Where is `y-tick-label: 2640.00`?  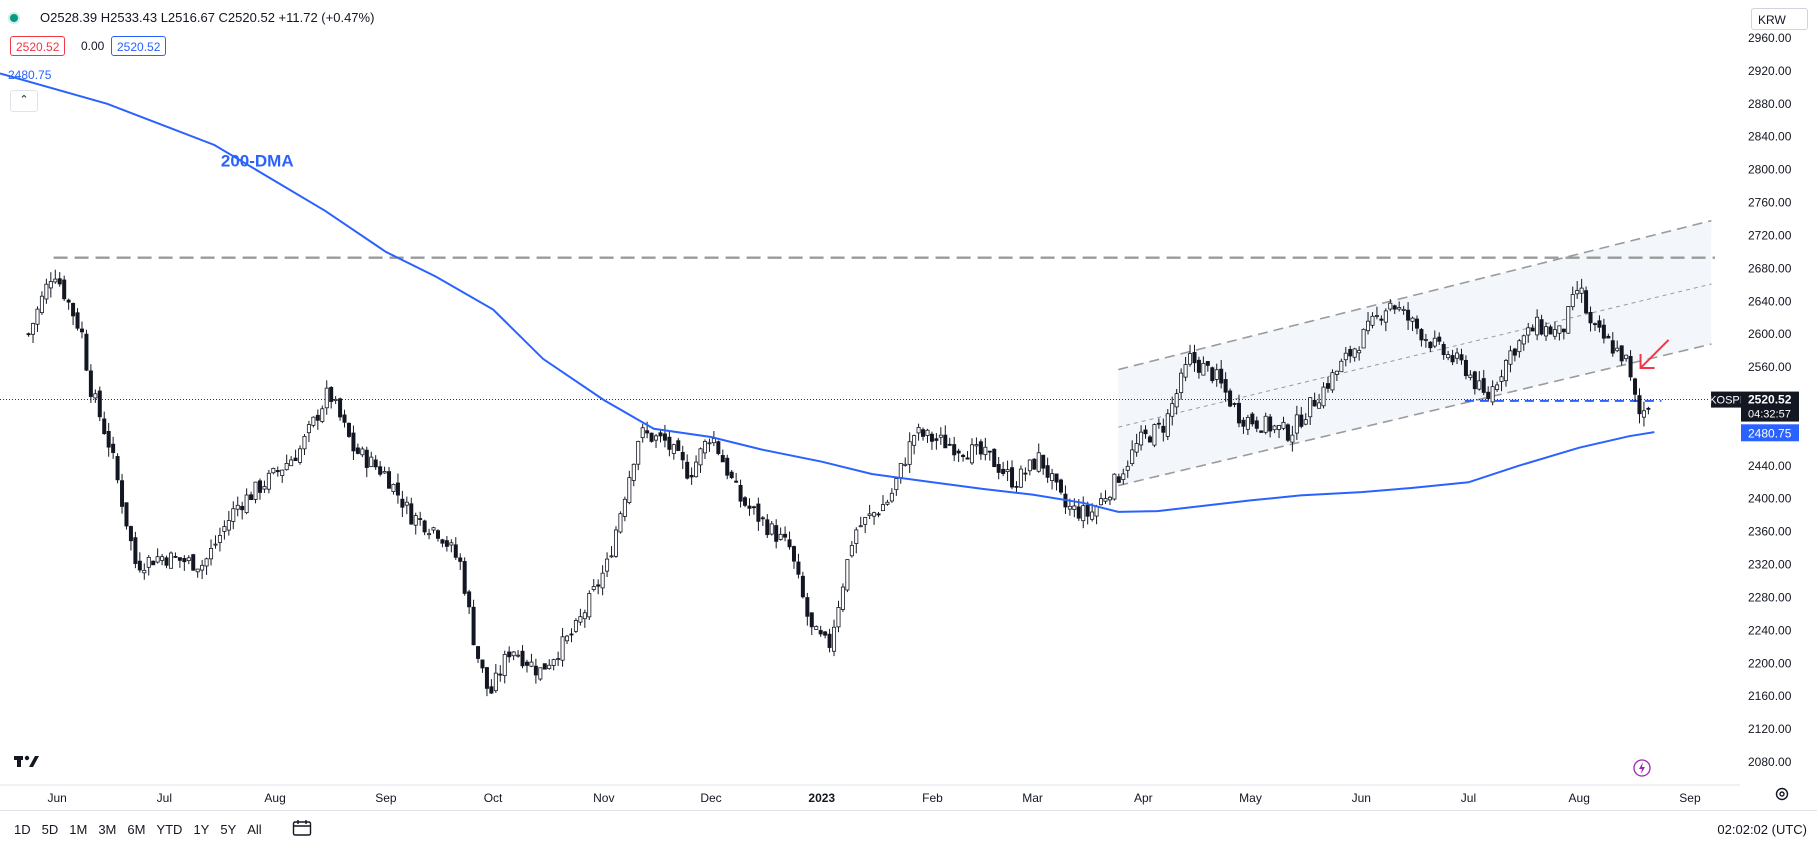
y-tick-label: 2640.00 is located at coordinates (1770, 301).